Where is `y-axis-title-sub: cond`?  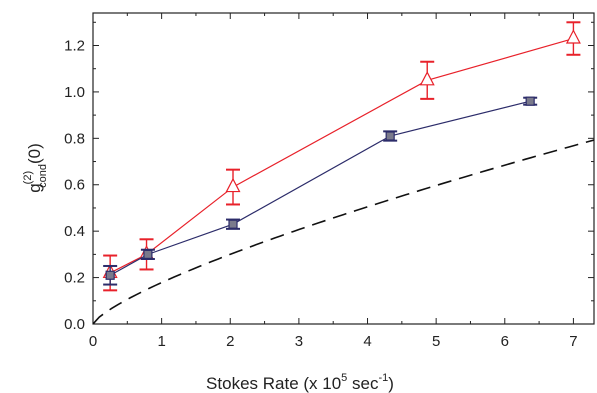
y-axis-title-sub: cond is located at coordinates (43, 176).